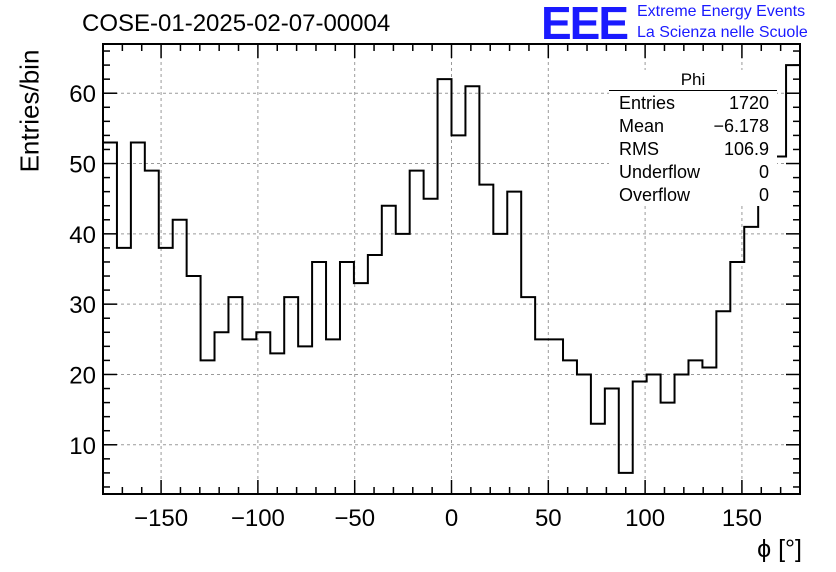  What do you see at coordinates (722, 32) in the screenshot?
I see `org-name-line2: La Scienza nelle Scuole` at bounding box center [722, 32].